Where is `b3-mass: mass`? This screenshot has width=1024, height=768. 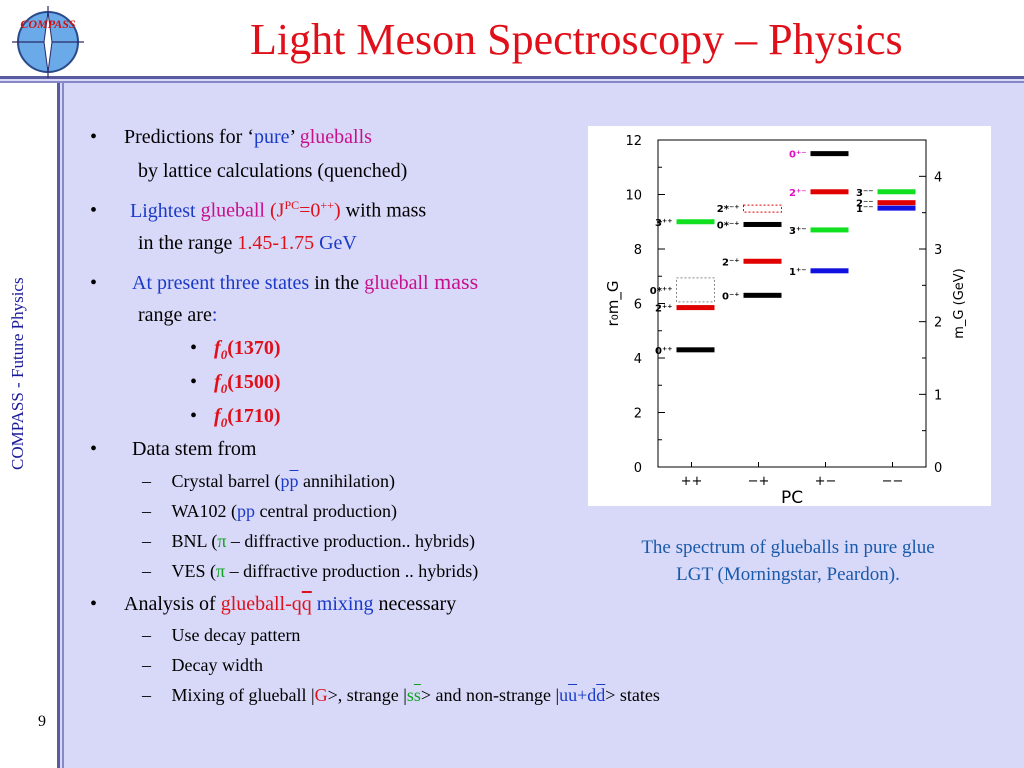 b3-mass: mass is located at coordinates (453, 281).